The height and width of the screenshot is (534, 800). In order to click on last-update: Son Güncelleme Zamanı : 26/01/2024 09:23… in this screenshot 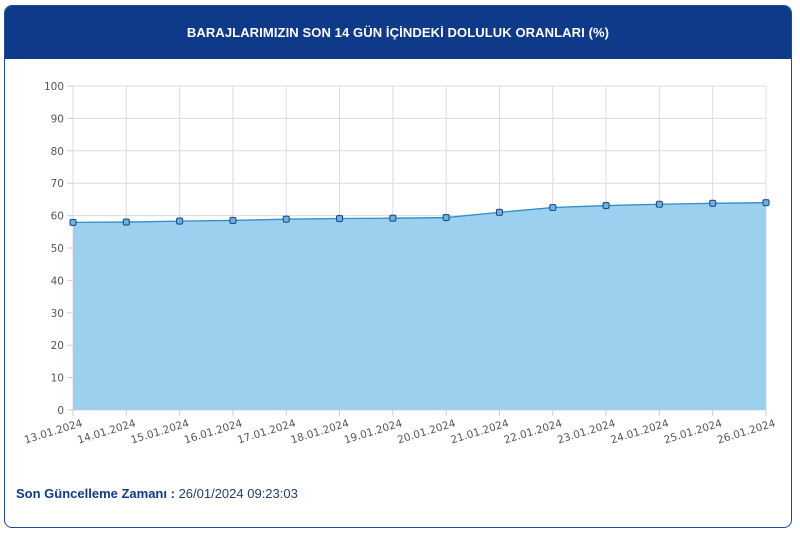, I will do `click(157, 493)`.